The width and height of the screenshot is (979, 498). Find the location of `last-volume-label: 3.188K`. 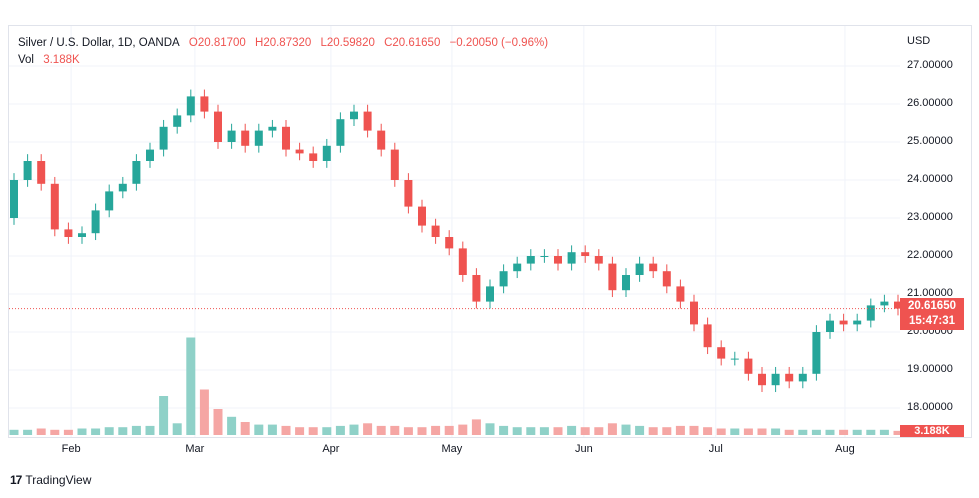

last-volume-label: 3.188K is located at coordinates (932, 431).